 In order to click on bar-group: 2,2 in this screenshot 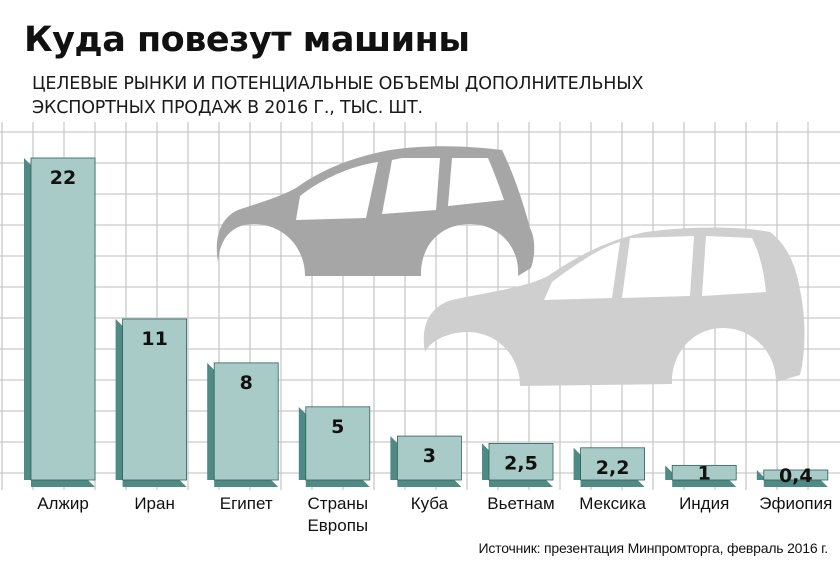, I will do `click(609, 467)`.